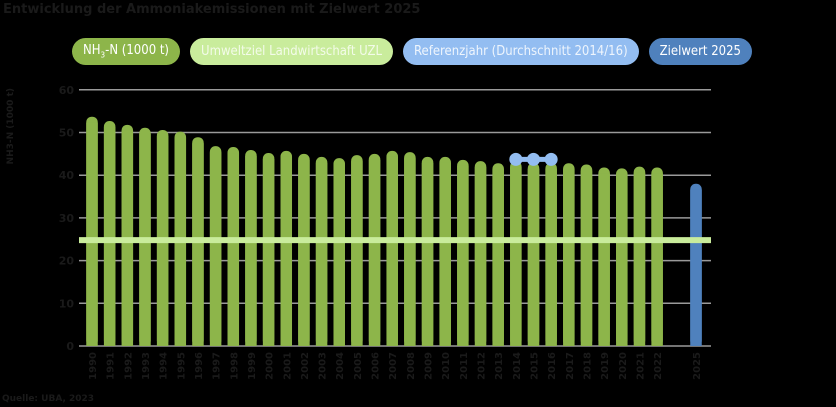  What do you see at coordinates (67, 133) in the screenshot?
I see `y-tick-label: 50` at bounding box center [67, 133].